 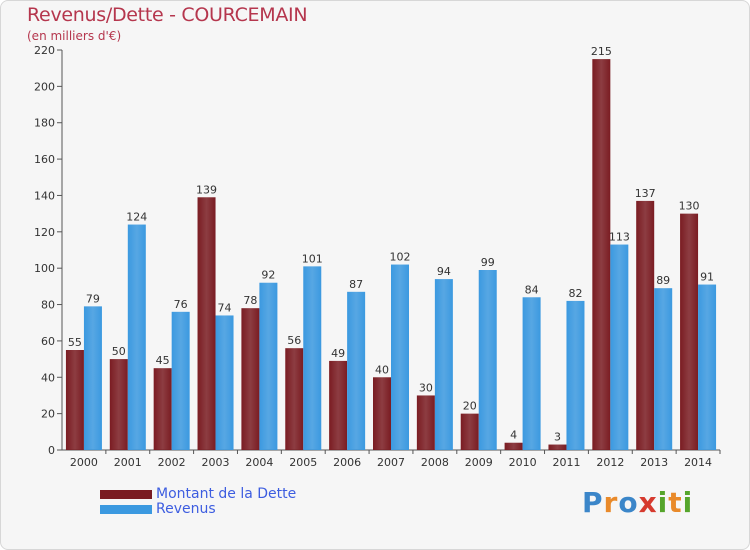 I want to click on x-tick-label: 2013, so click(x=654, y=462).